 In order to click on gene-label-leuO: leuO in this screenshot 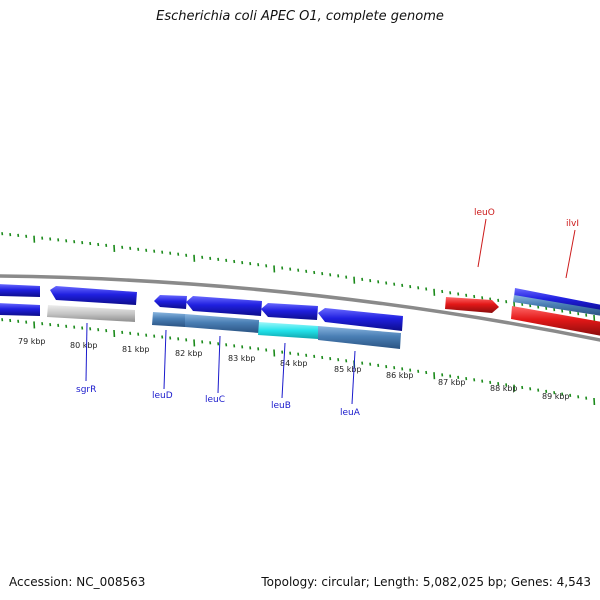, I will do `click(484, 213)`.